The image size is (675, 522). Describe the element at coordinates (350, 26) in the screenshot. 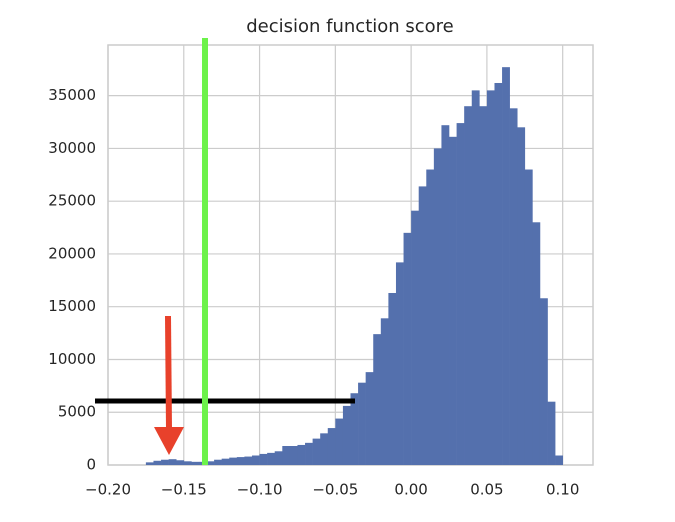

I see `chart-title: decision function score` at that location.